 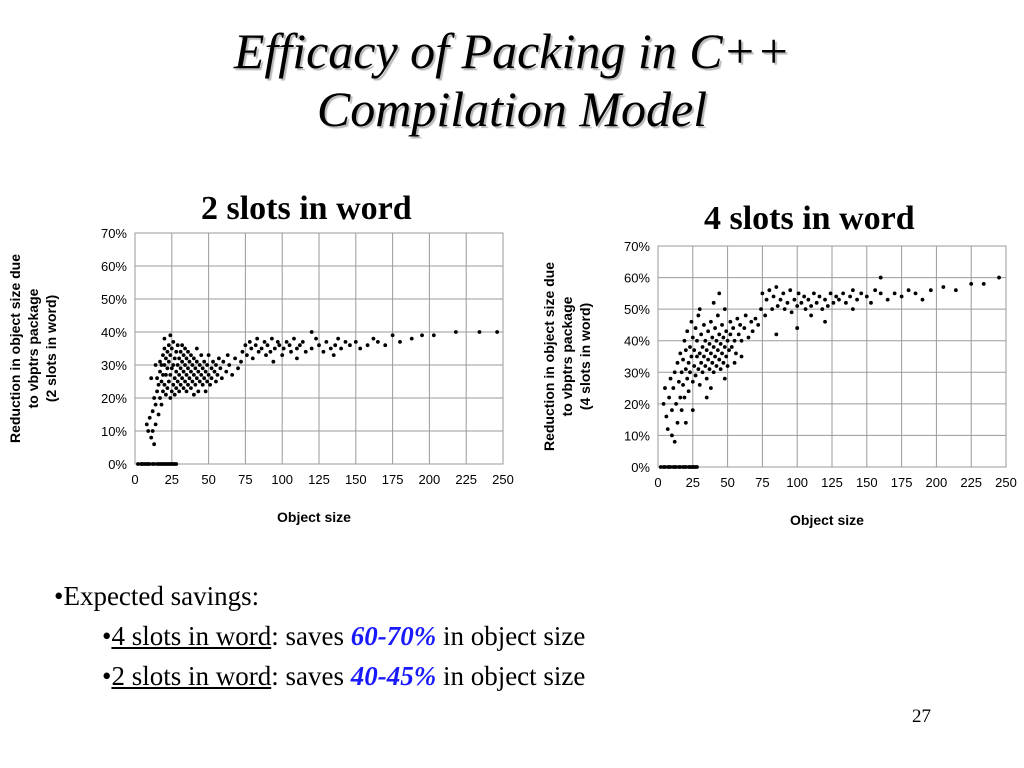 I want to click on bullet-item-highlight: 40-45%, so click(x=393, y=676).